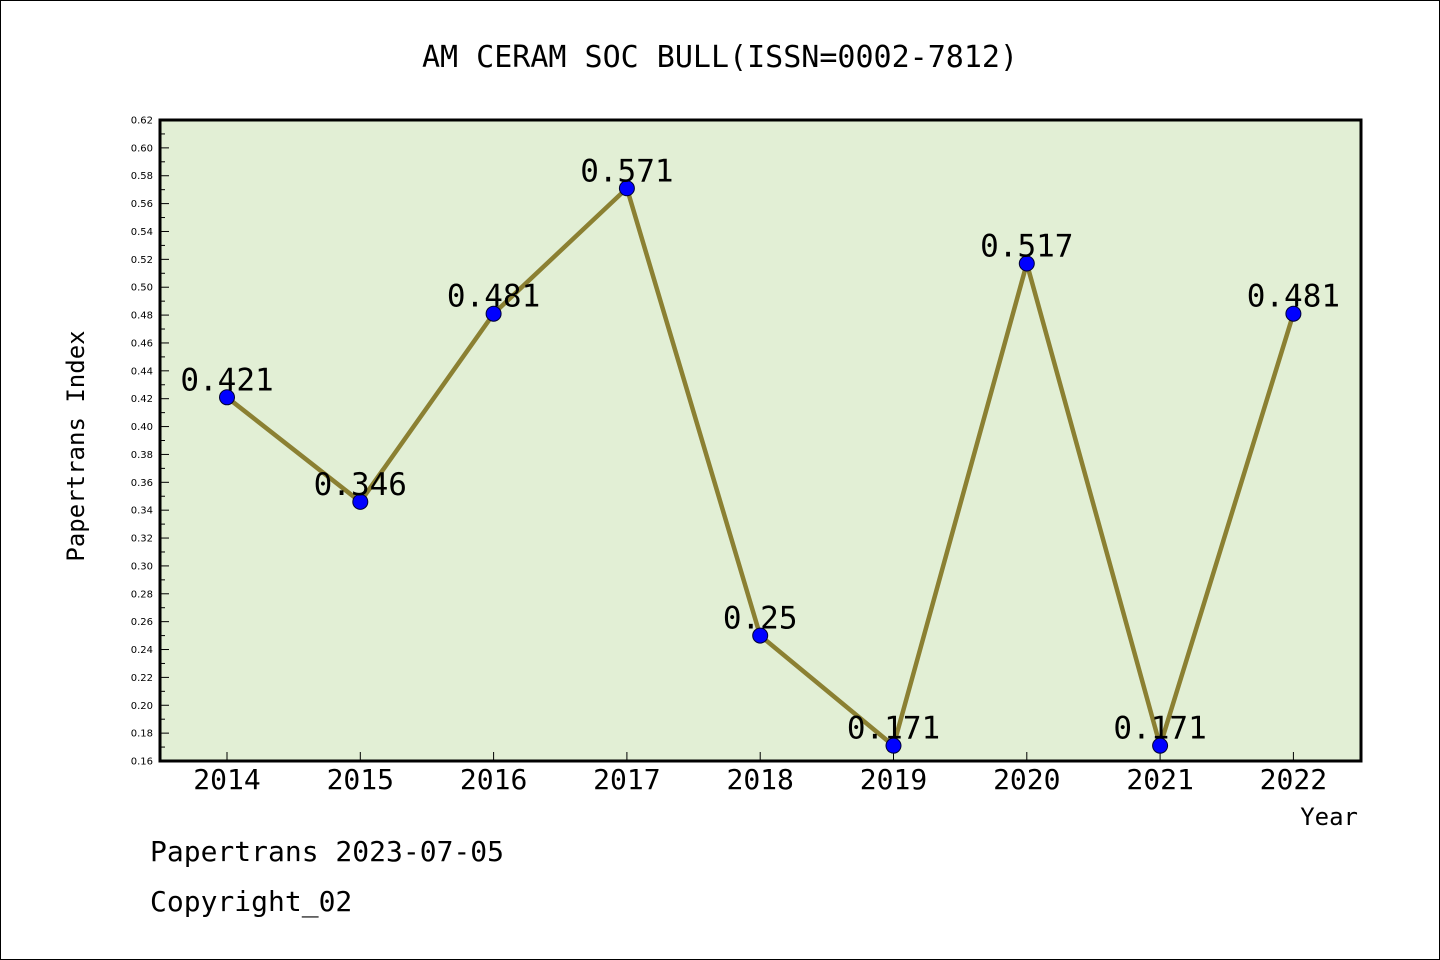 This screenshot has width=1440, height=960. I want to click on data-label: 0.421, so click(226, 380).